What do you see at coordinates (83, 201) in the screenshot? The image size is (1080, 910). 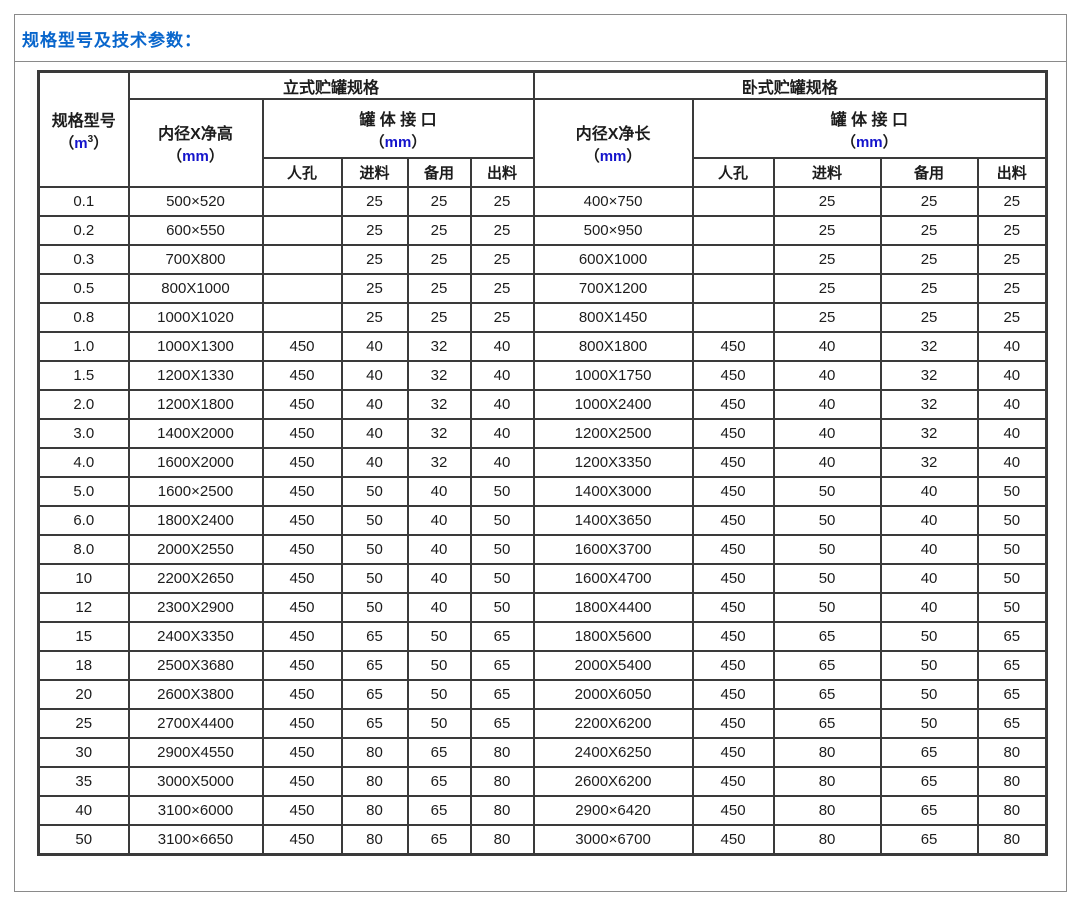 I see `cell-model: 0.1` at bounding box center [83, 201].